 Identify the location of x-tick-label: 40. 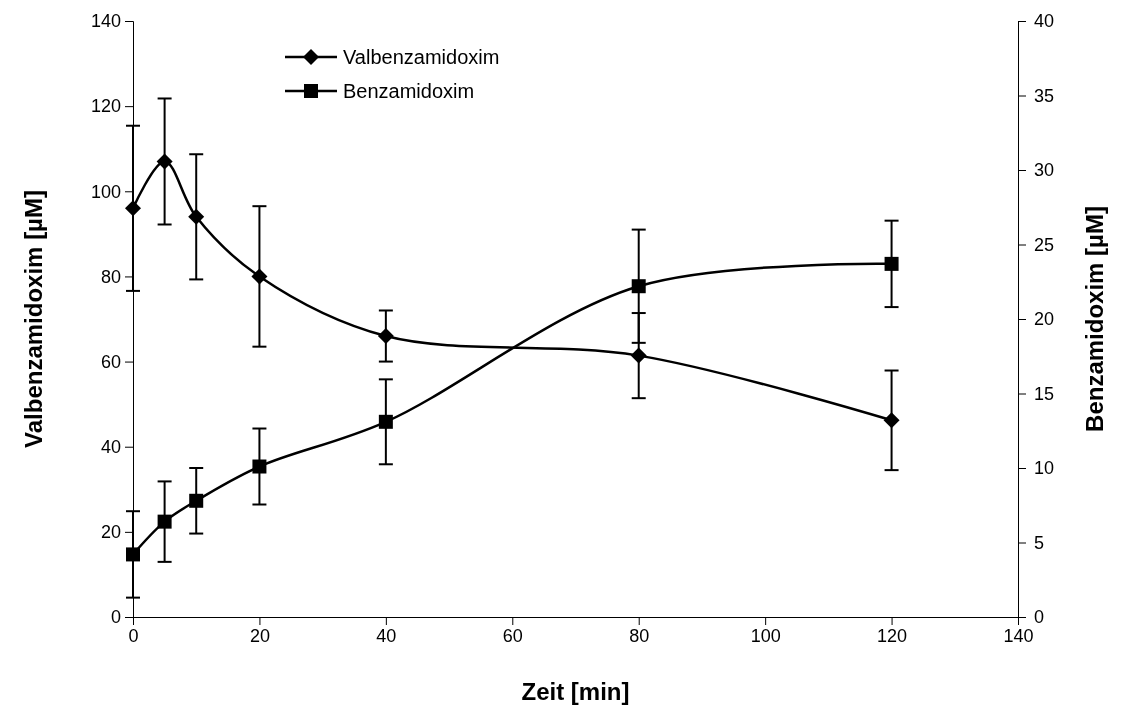
(386, 635).